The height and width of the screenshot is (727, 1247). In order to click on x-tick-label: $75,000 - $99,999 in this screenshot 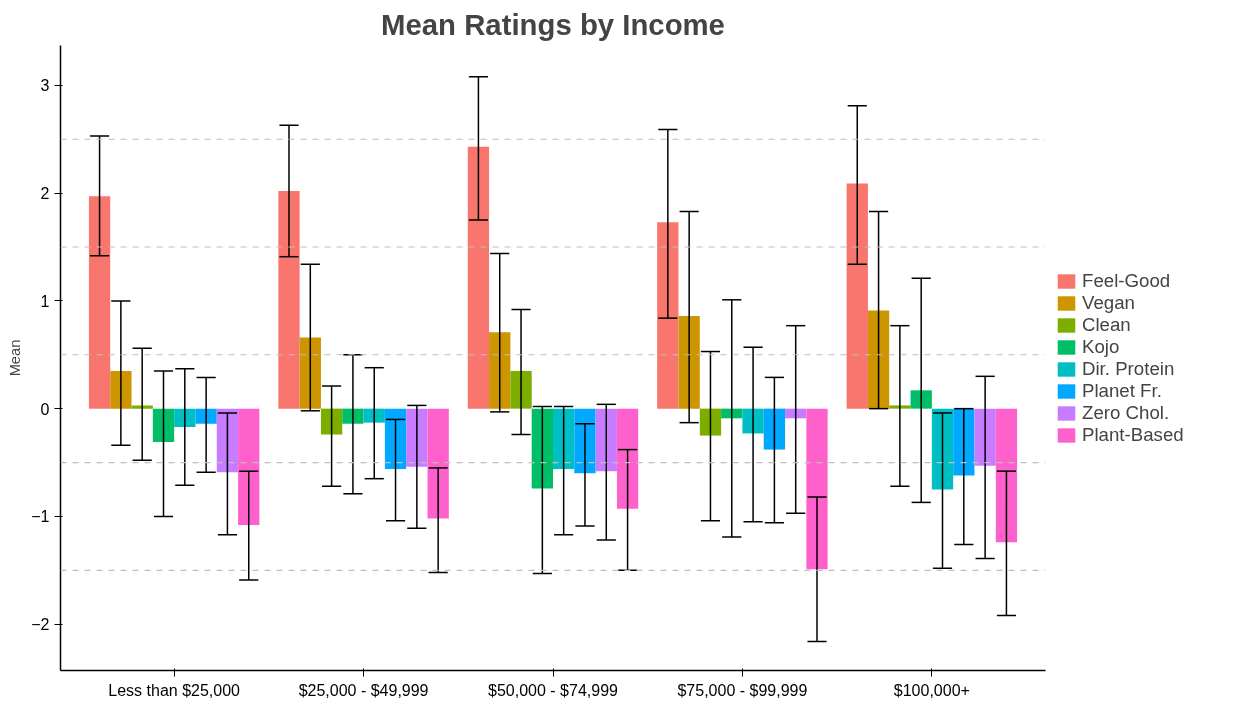, I will do `click(742, 690)`.